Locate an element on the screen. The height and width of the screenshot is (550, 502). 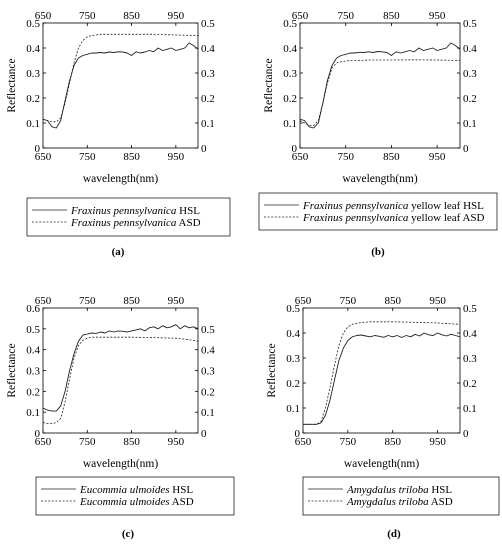
legend-entry: Eucommia ulmoides HSL is located at coordinates (136, 490).